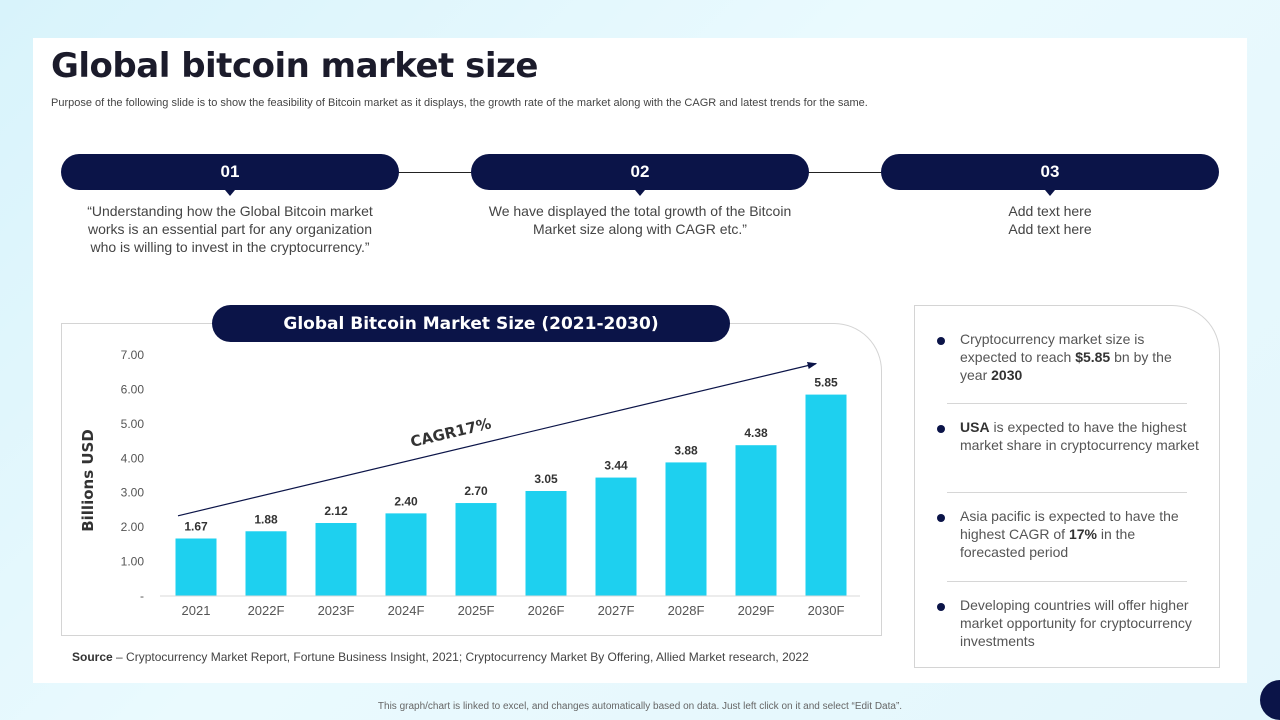  Describe the element at coordinates (686, 529) in the screenshot. I see `bar-2028f` at that location.